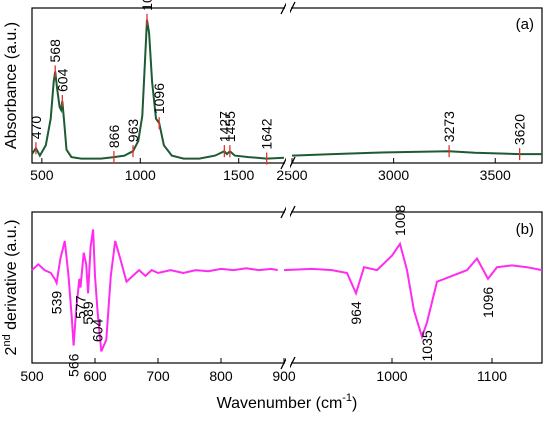 The width and height of the screenshot is (550, 426). Describe the element at coordinates (495, 175) in the screenshot. I see `panel-a-x-tick-label: 3500` at that location.